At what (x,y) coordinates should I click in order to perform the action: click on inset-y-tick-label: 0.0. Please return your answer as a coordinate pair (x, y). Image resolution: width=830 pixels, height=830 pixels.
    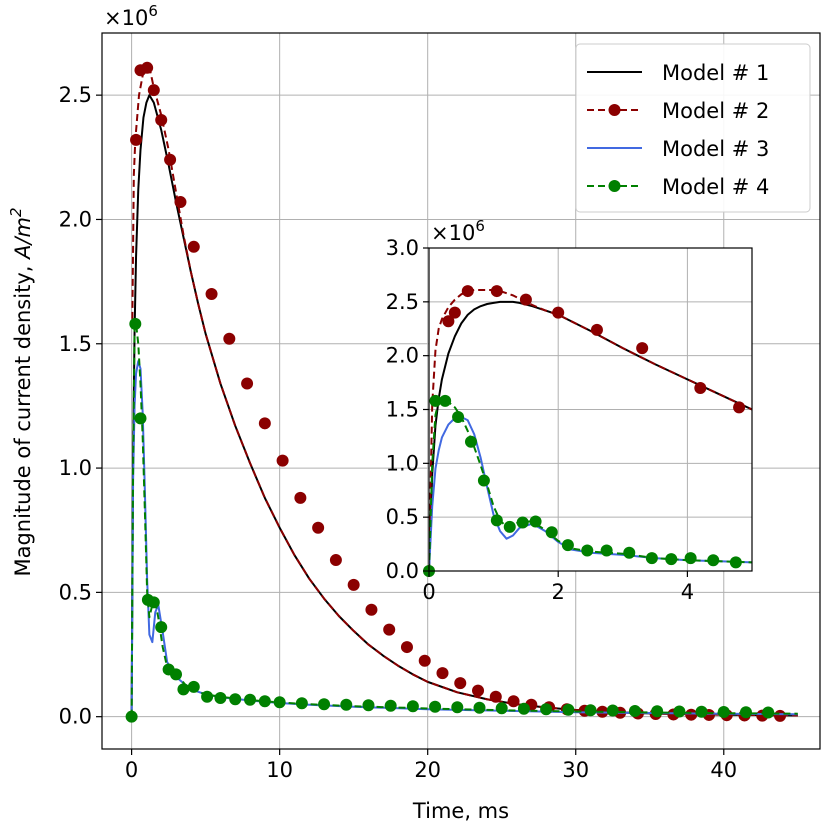
    Looking at the image, I should click on (402, 571).